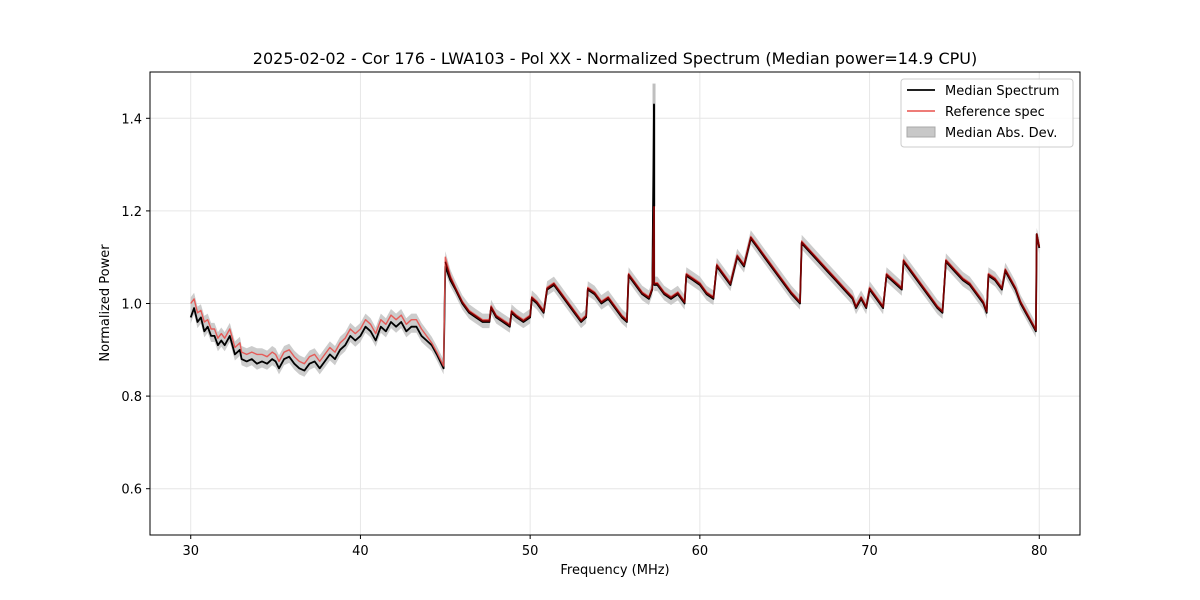 The image size is (1200, 600). I want to click on y-tick-label: 0.8, so click(131, 397).